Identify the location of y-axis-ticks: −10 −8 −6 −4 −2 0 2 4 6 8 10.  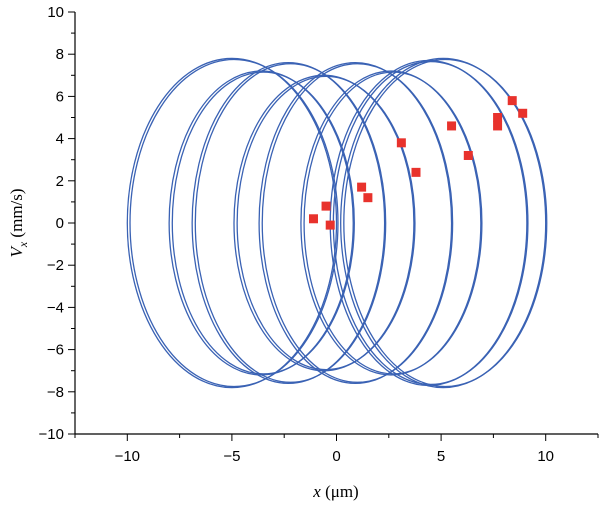
(57, 223).